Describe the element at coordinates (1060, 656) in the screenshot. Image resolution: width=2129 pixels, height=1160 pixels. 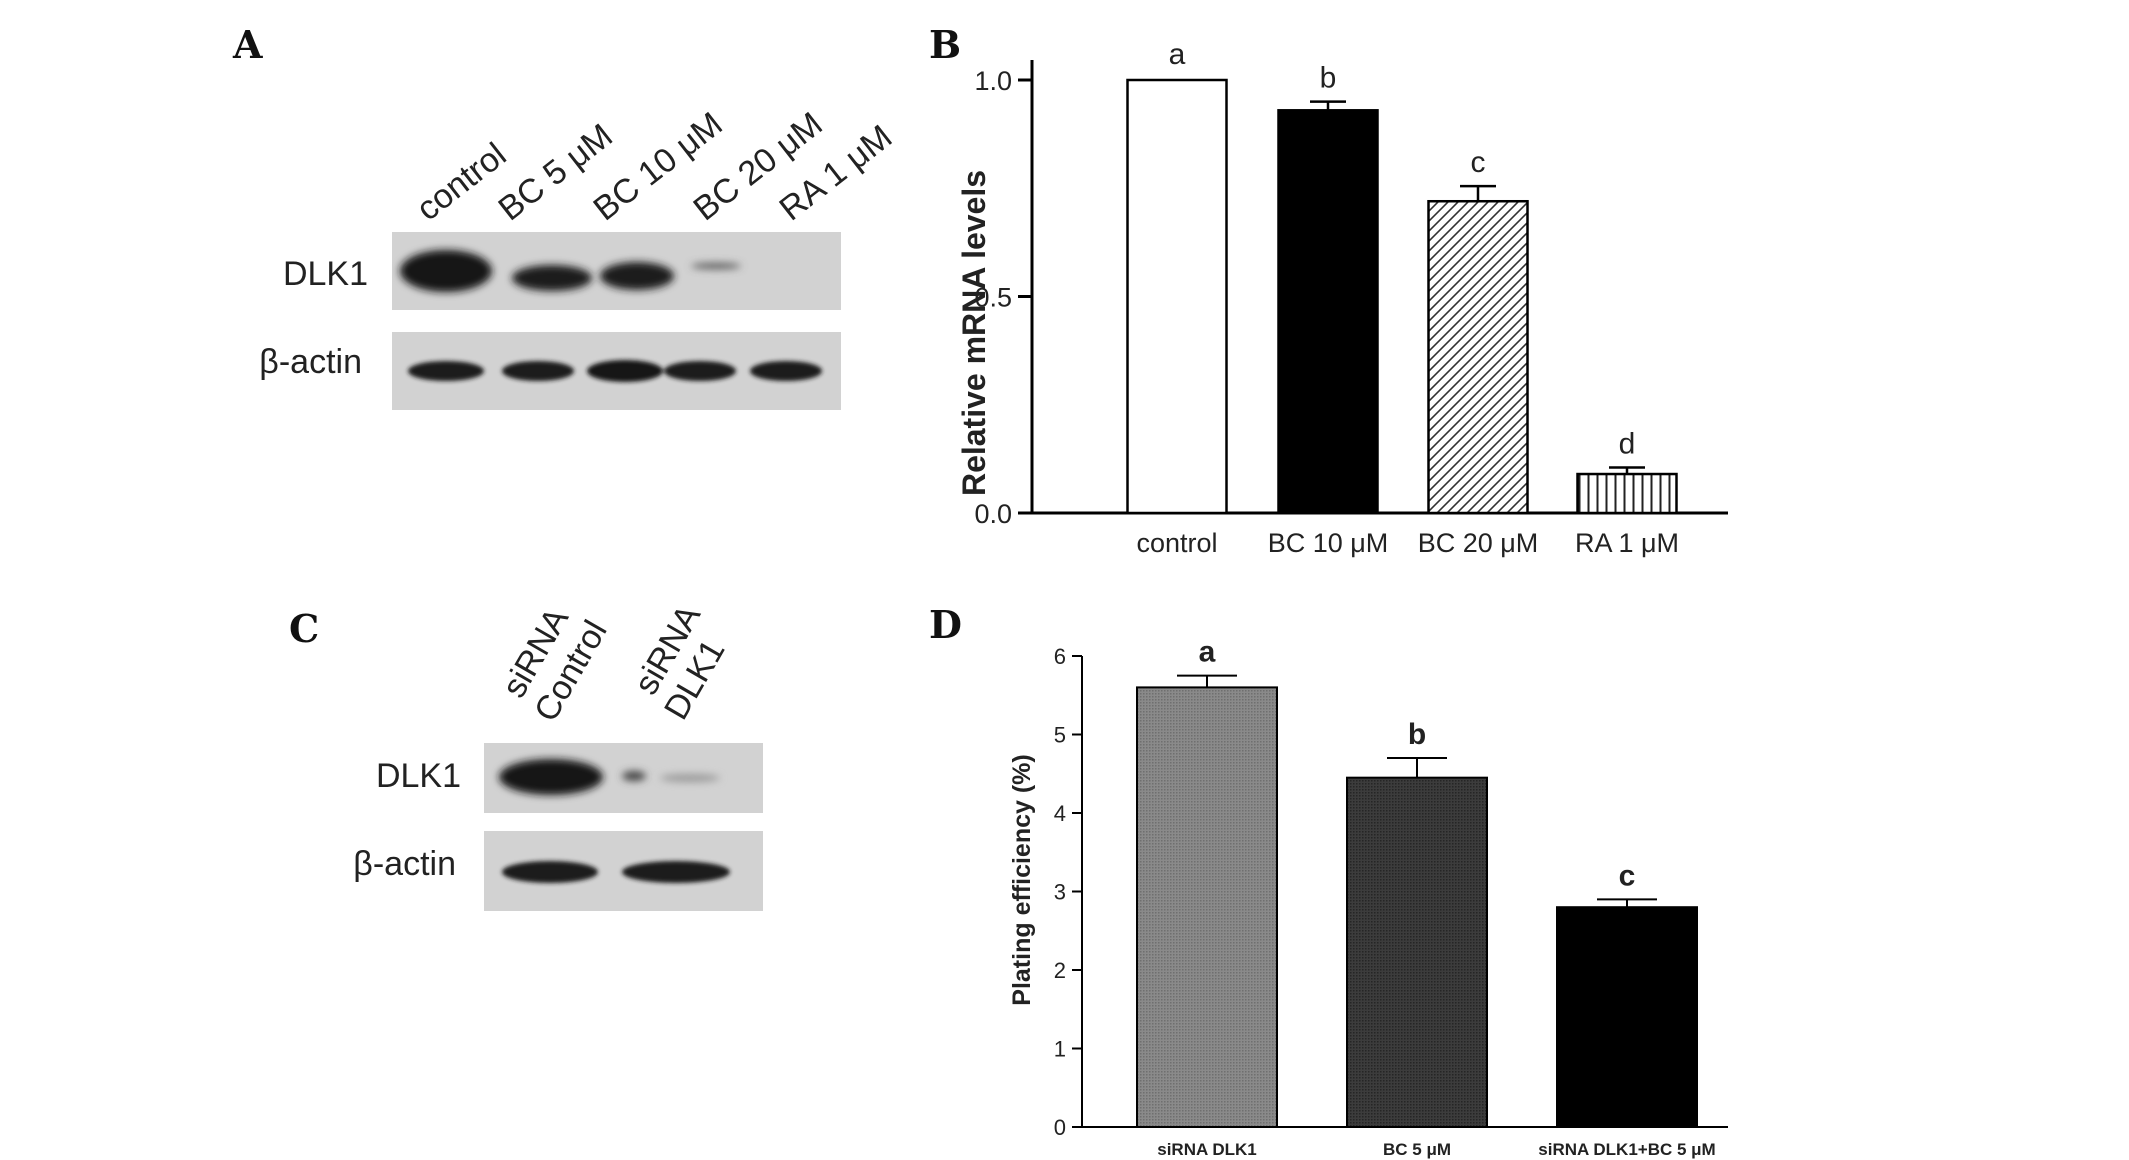
I see `y-tick-label: 6` at that location.